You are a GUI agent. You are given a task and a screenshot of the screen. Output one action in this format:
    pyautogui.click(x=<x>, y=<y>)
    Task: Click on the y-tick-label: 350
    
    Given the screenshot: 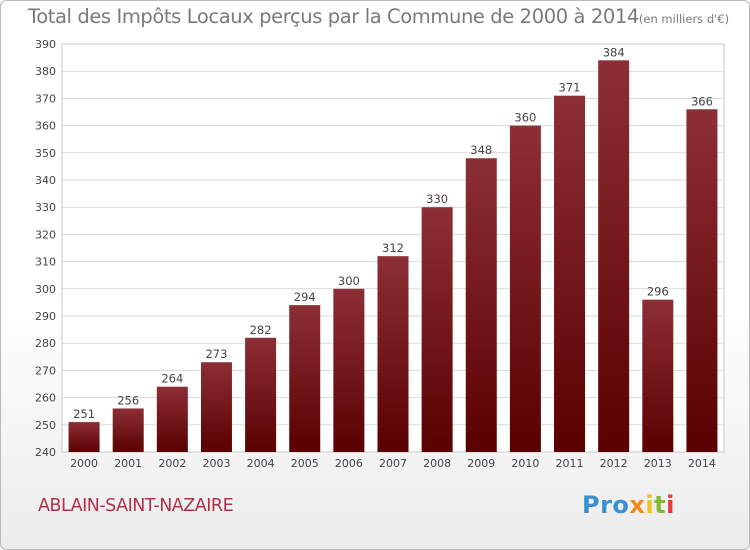 What is the action you would take?
    pyautogui.click(x=45, y=153)
    